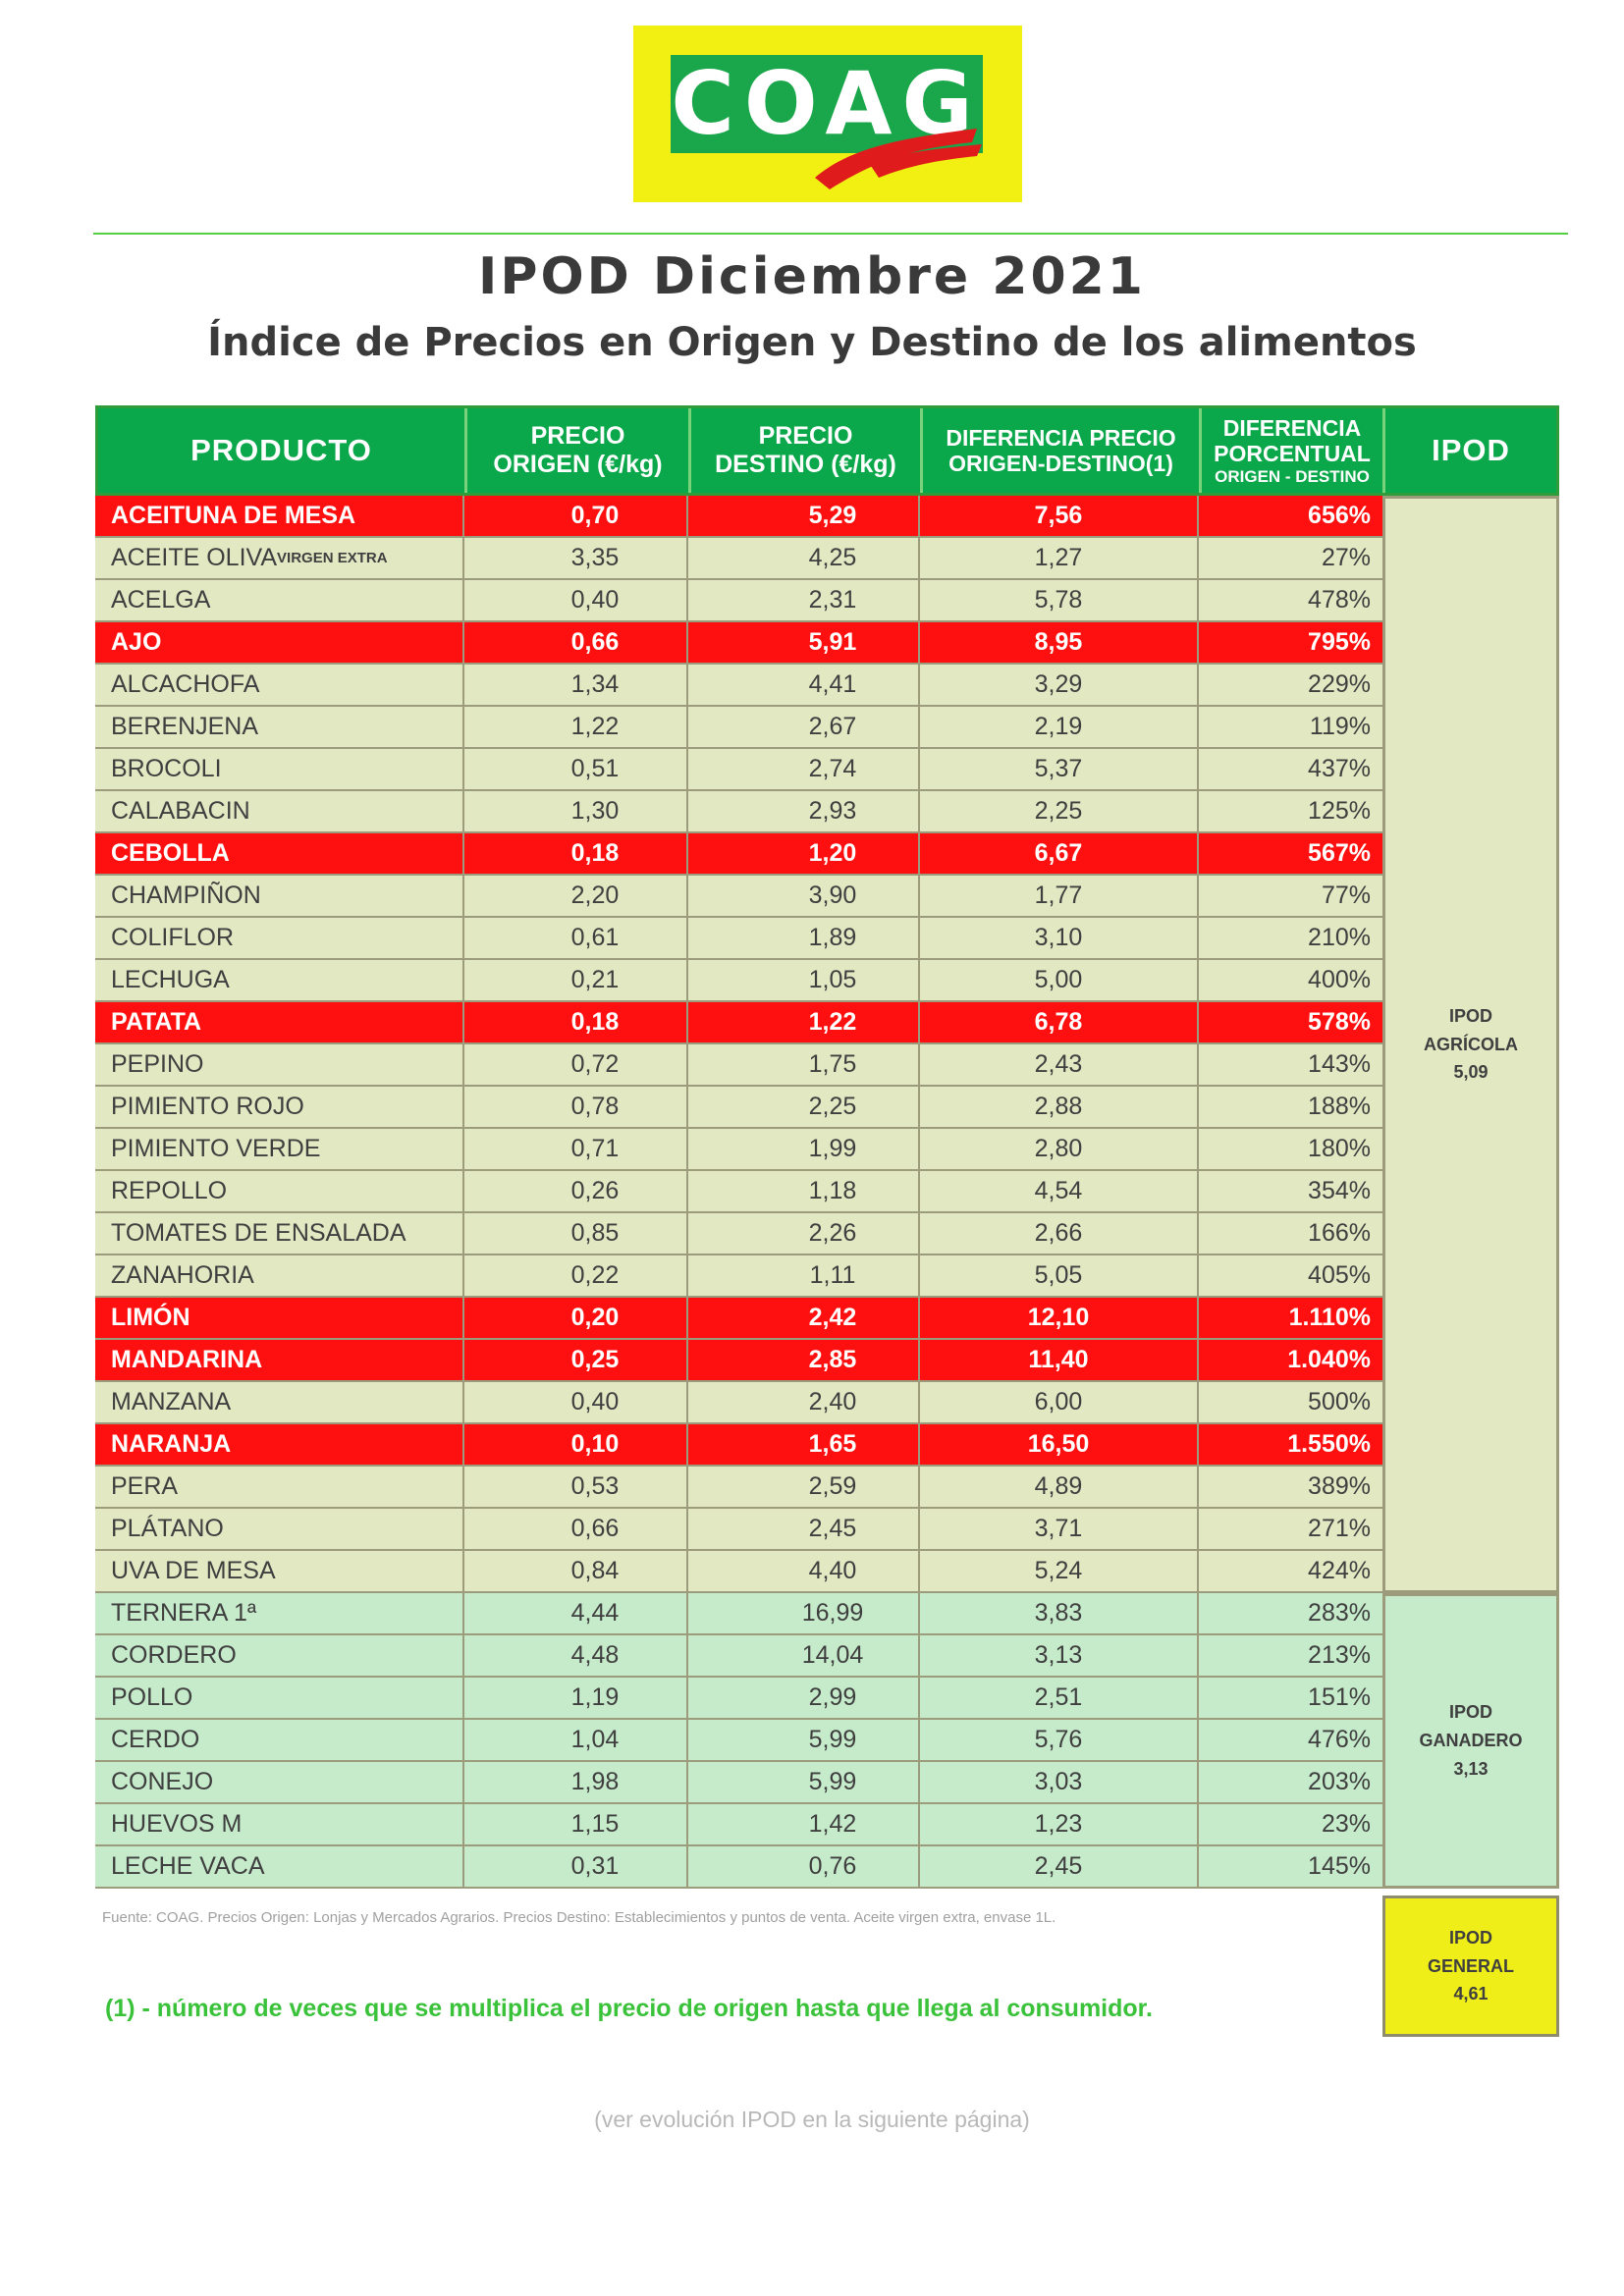 This screenshot has width=1624, height=2296. I want to click on difference-cell: 3,10, so click(1059, 938).